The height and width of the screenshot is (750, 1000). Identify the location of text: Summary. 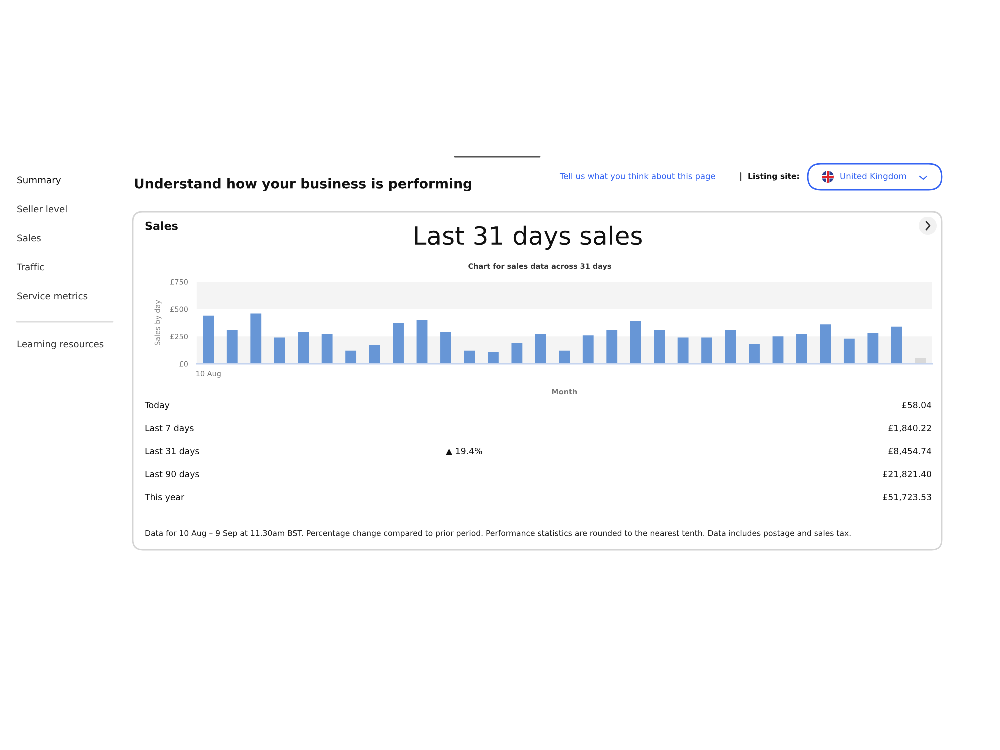
(40, 181).